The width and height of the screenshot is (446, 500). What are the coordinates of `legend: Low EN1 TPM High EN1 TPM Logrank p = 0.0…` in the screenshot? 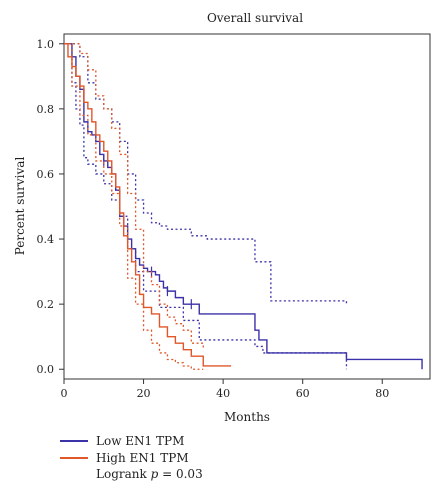 It's located at (131, 457).